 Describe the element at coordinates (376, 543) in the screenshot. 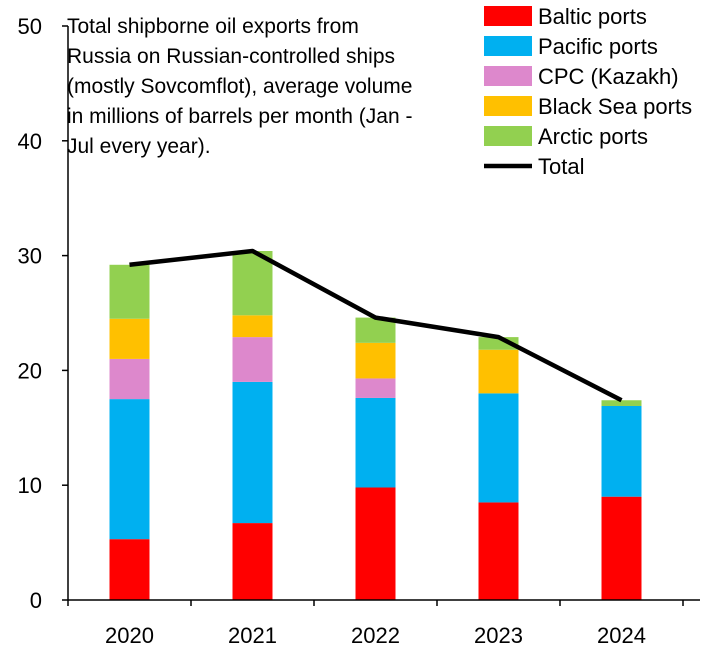

I see `bar-segment-2022-baltic-ports` at that location.